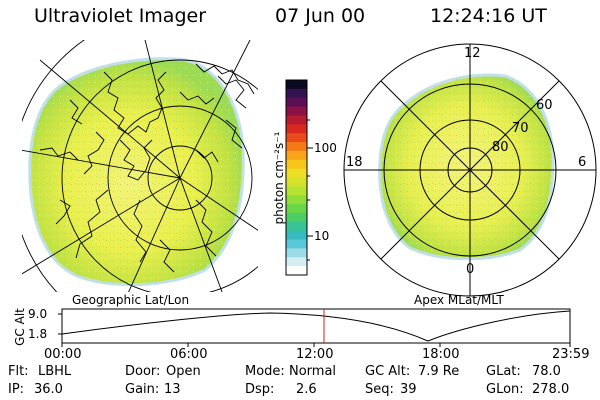 Image resolution: width=600 pixels, height=400 pixels. I want to click on coastline-top-right, so click(225, 79).